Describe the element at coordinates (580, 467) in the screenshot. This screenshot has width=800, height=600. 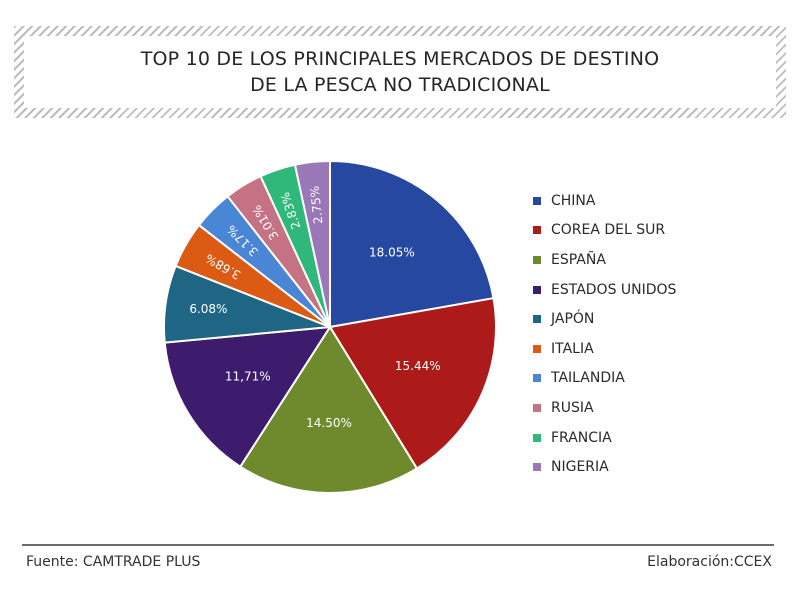
I see `legend-label: NIGERIA` at that location.